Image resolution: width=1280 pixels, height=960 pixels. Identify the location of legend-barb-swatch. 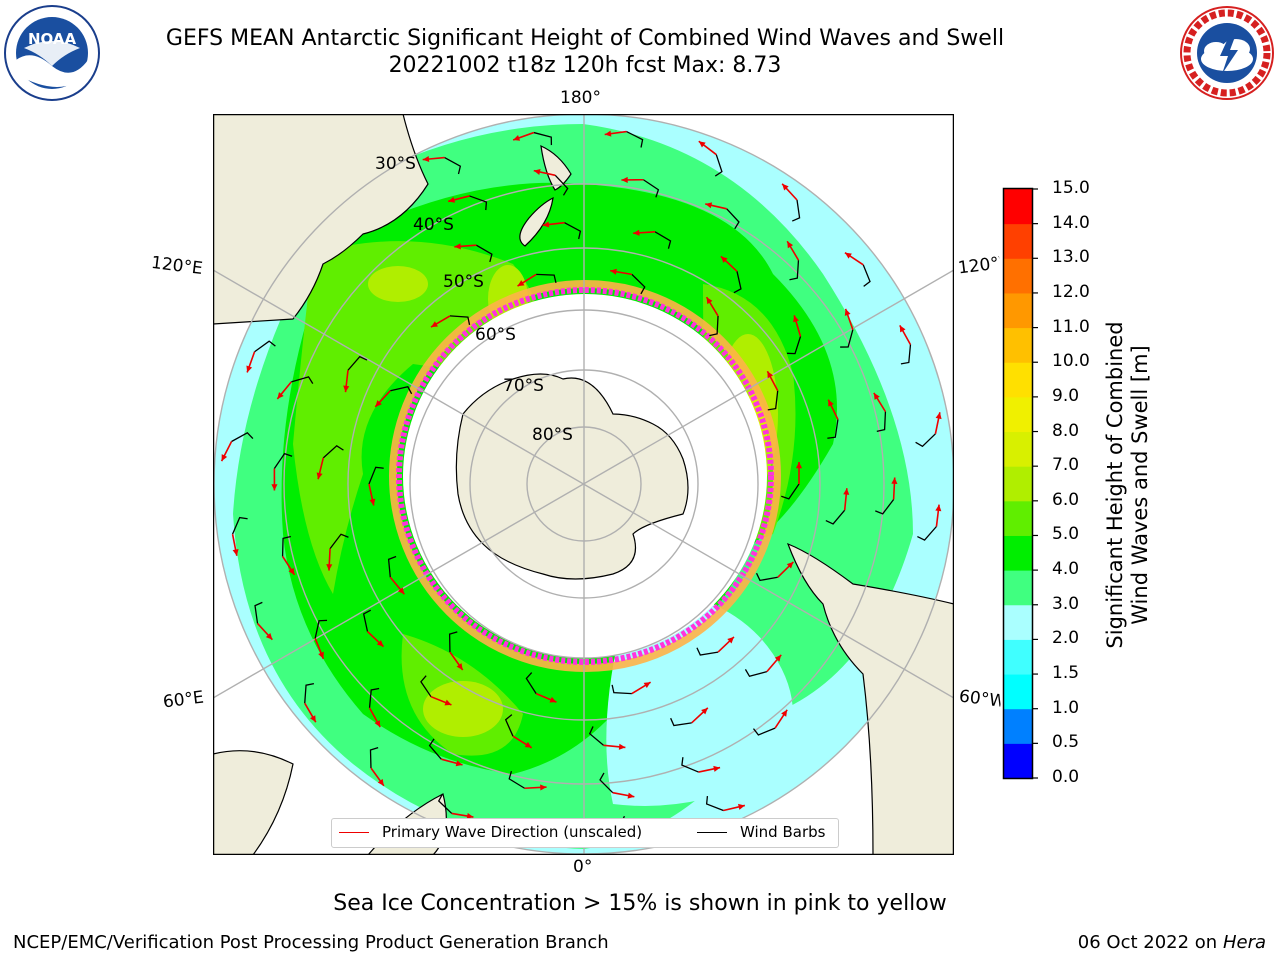
(712, 832).